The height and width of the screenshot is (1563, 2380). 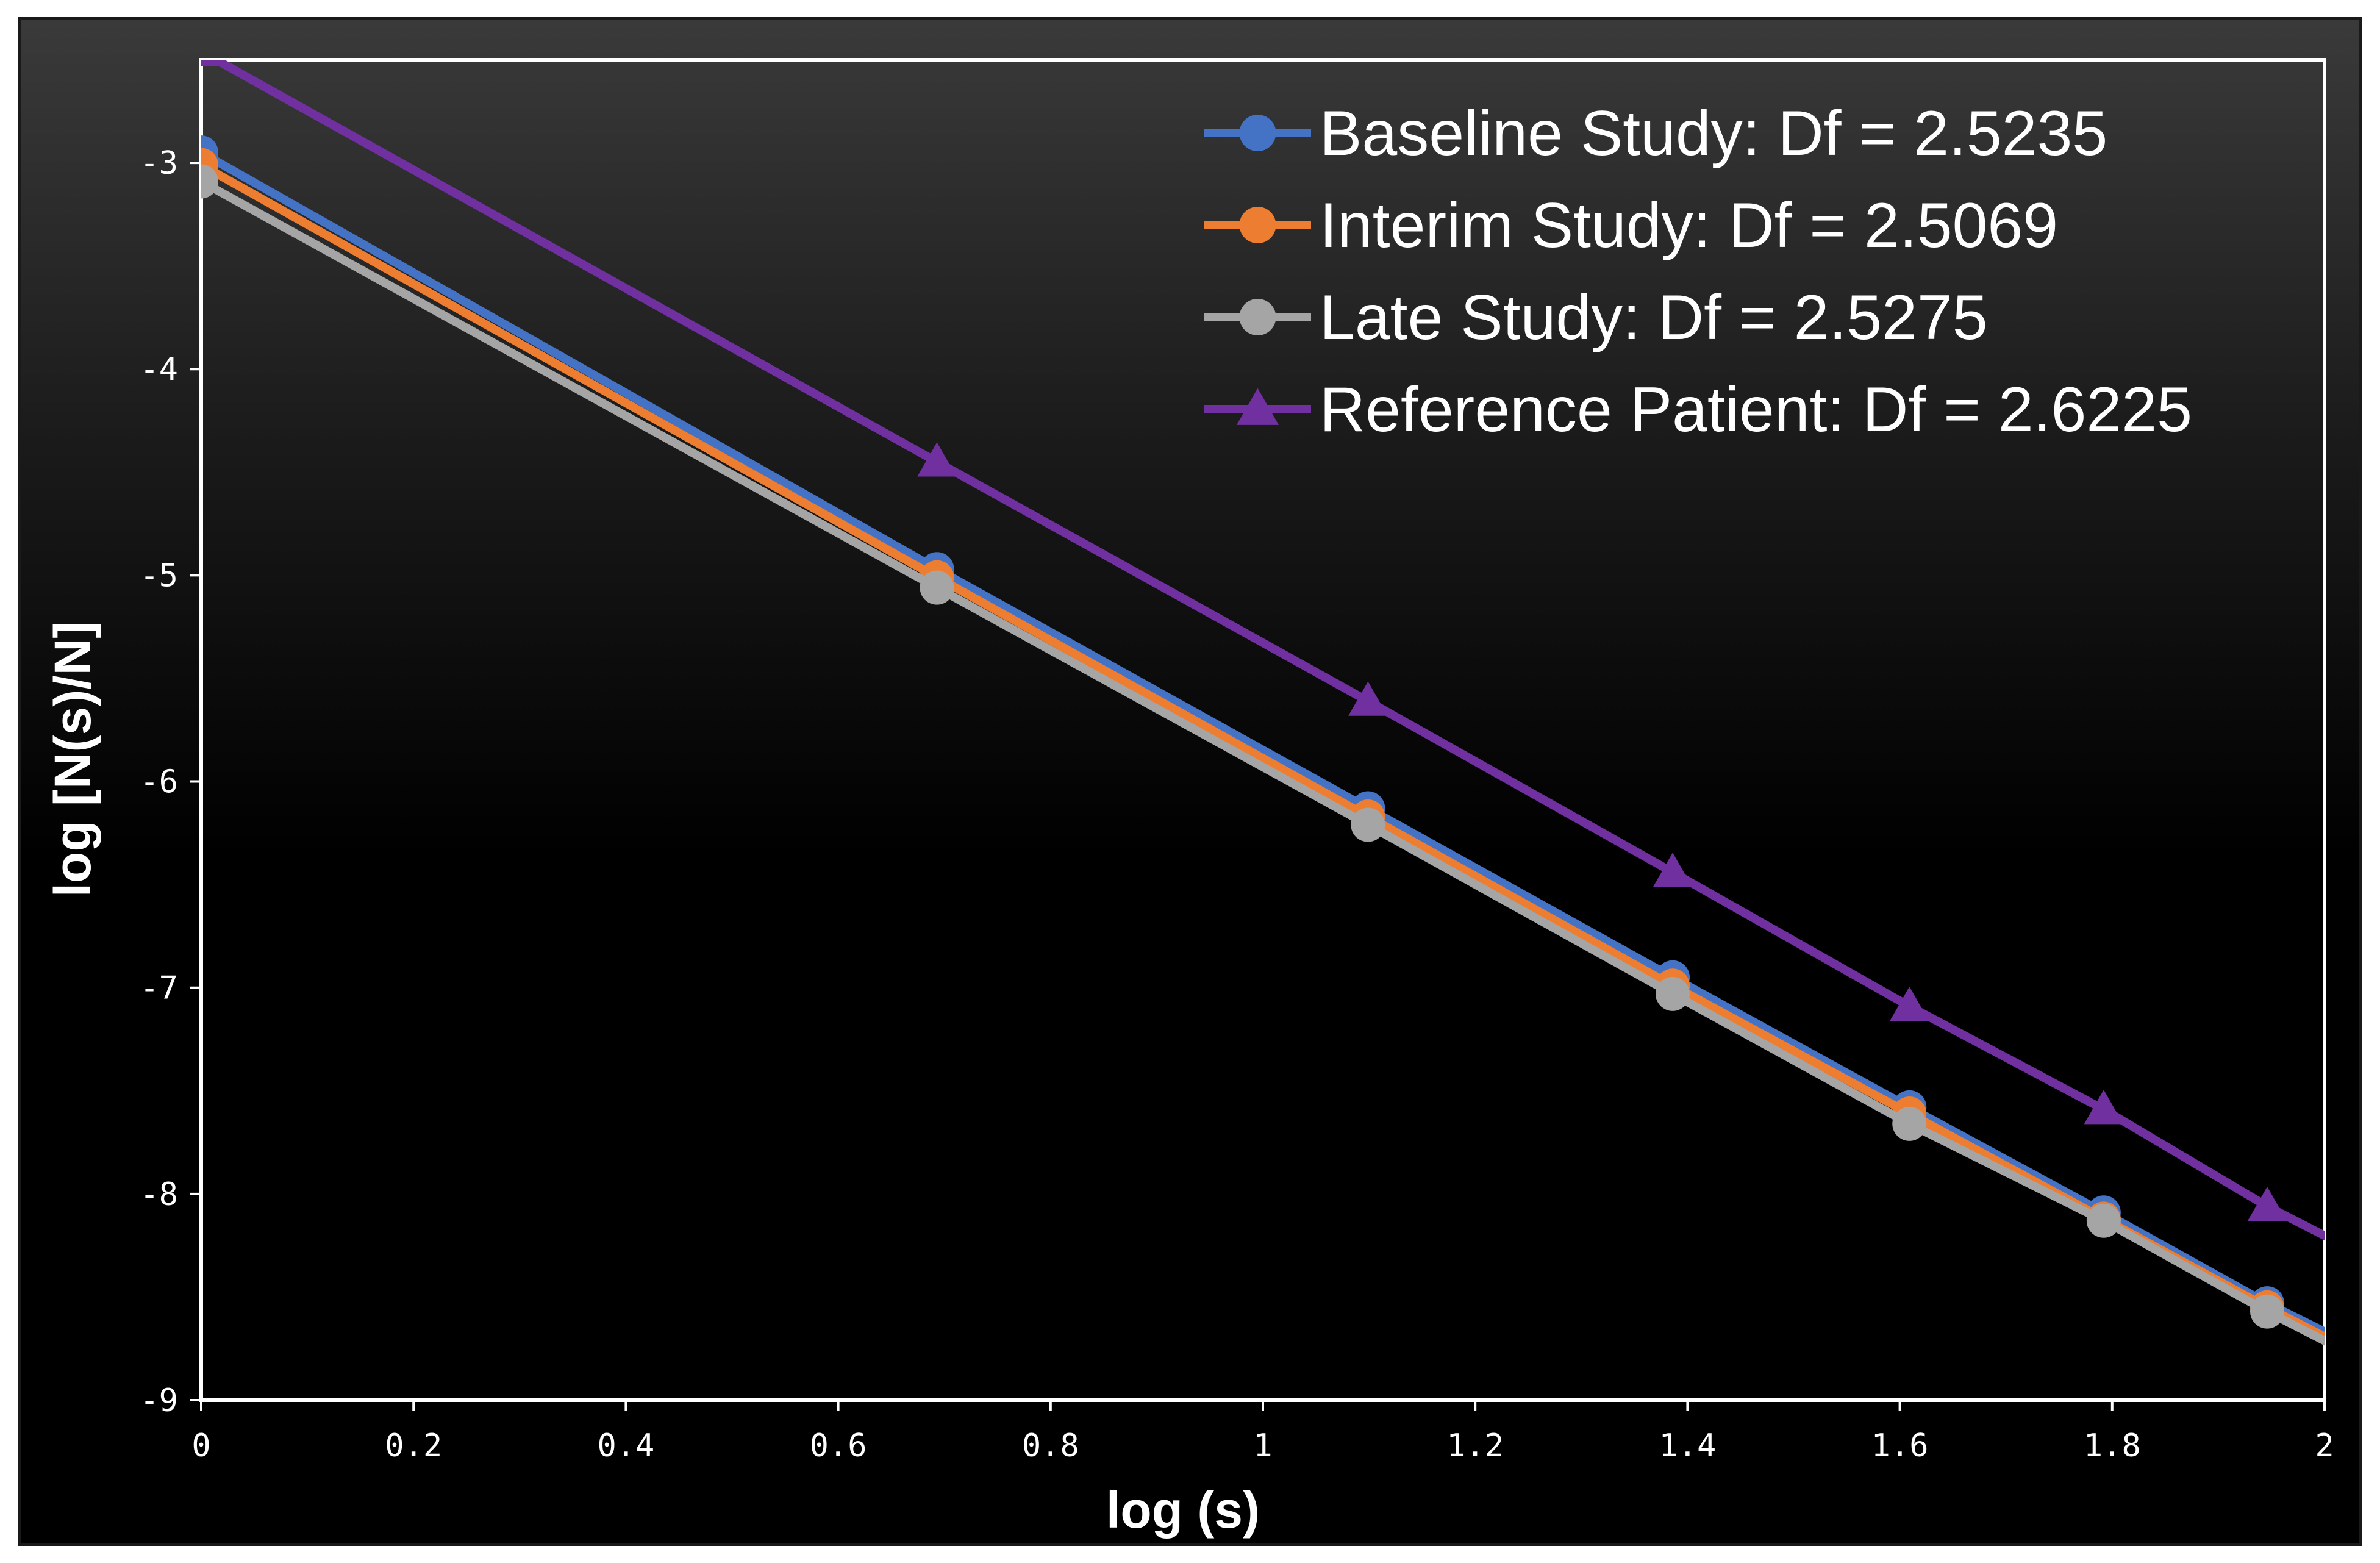 What do you see at coordinates (1900, 1446) in the screenshot?
I see `x-tick-label: 1.6` at bounding box center [1900, 1446].